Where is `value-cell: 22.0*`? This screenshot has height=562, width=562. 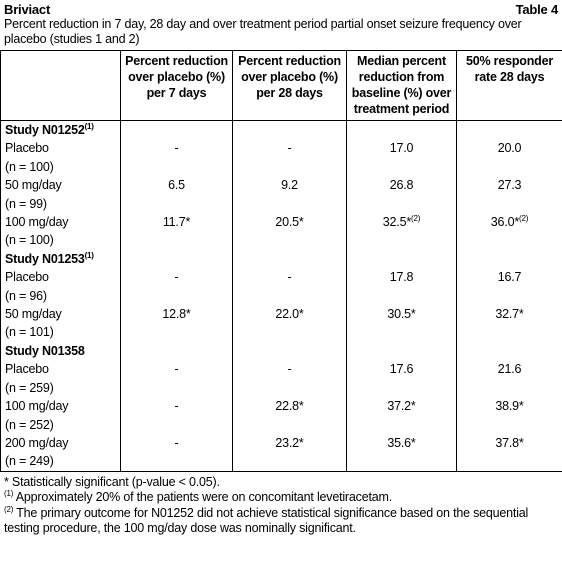 value-cell: 22.0* is located at coordinates (289, 323).